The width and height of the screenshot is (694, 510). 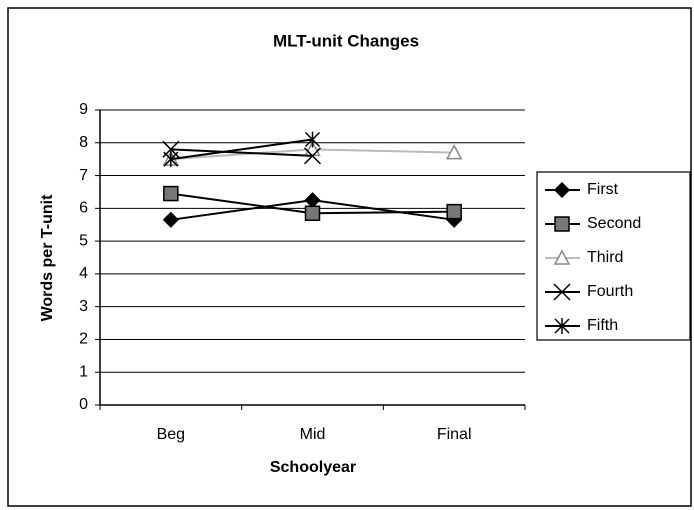 What do you see at coordinates (610, 291) in the screenshot?
I see `legend-label: Fourth` at bounding box center [610, 291].